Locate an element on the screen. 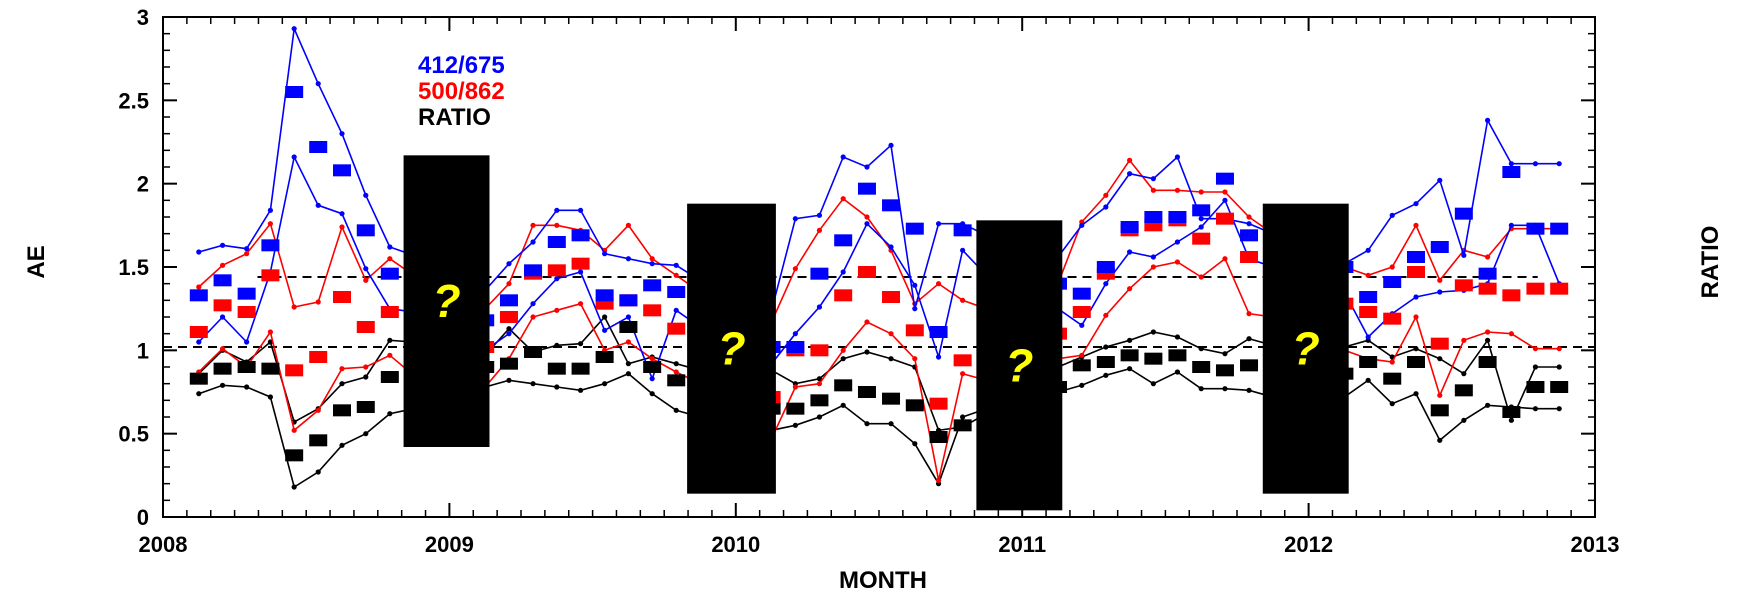 This screenshot has width=1740, height=593. redaction-box is located at coordinates (731, 348).